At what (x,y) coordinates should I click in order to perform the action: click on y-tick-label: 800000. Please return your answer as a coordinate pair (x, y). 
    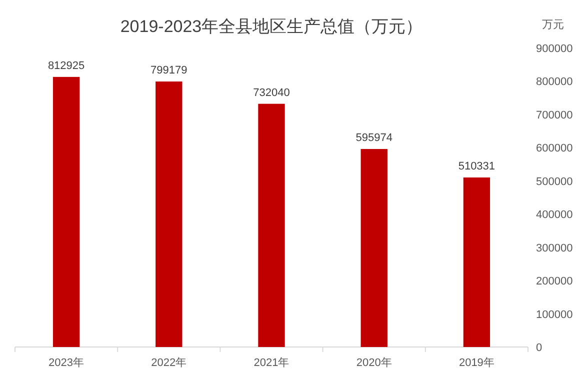
    Looking at the image, I should click on (554, 82).